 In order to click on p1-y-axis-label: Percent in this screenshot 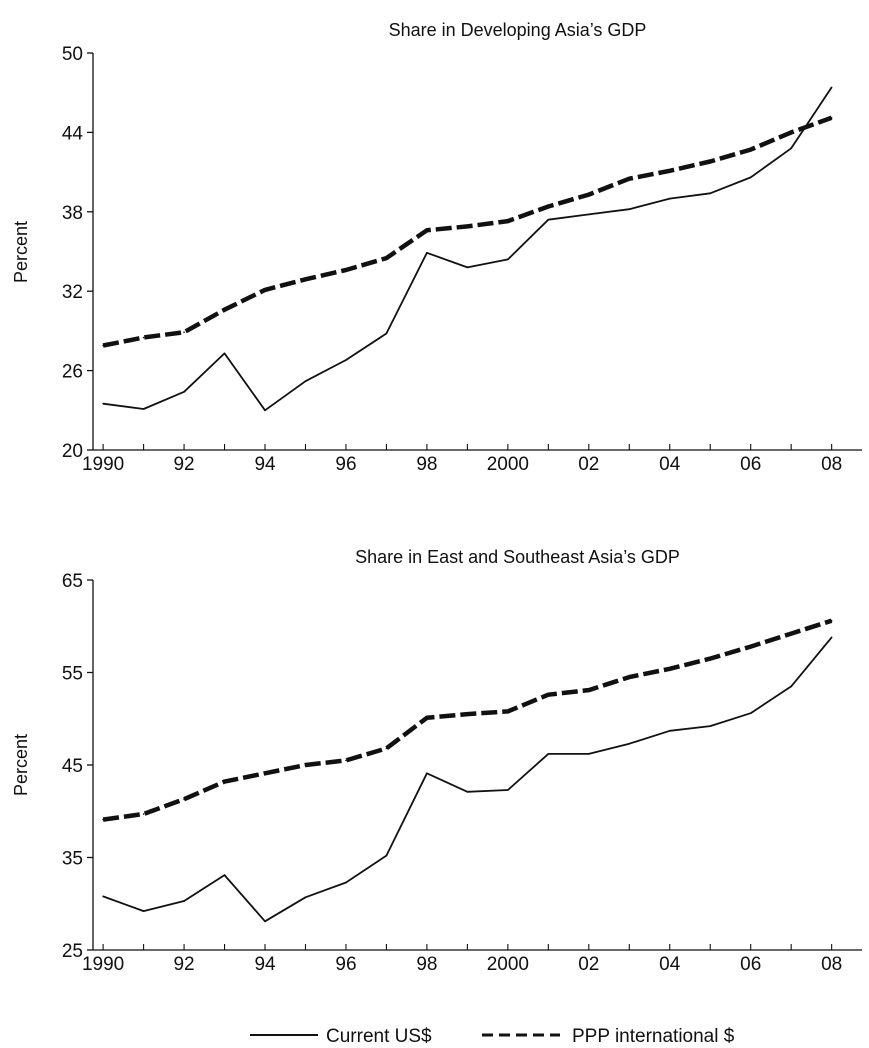, I will do `click(21, 765)`.